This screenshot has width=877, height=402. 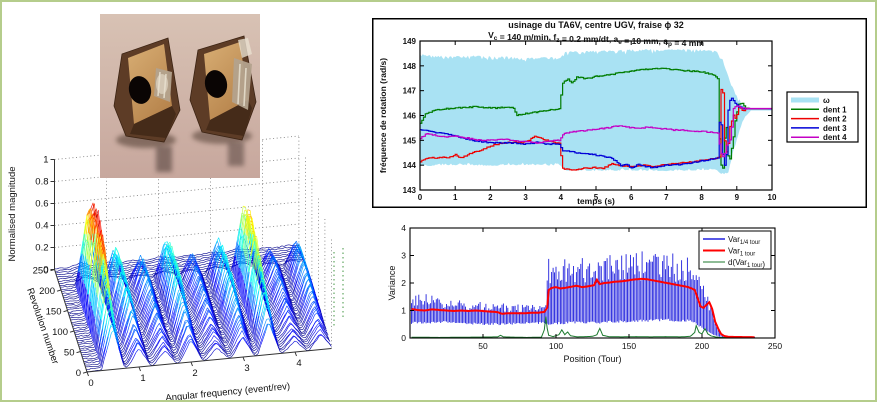 What do you see at coordinates (180, 96) in the screenshot?
I see `damaged-inserts-photo` at bounding box center [180, 96].